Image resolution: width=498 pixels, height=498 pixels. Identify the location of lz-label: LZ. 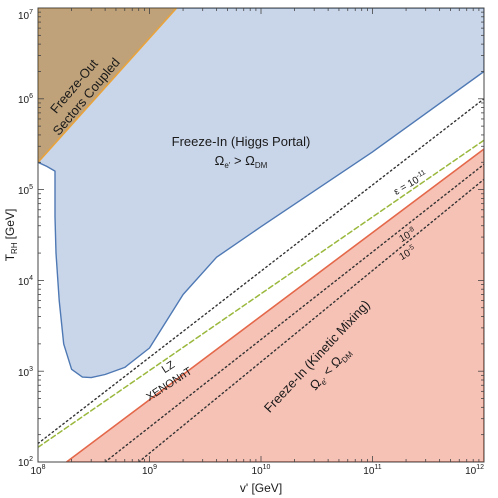
(169, 367).